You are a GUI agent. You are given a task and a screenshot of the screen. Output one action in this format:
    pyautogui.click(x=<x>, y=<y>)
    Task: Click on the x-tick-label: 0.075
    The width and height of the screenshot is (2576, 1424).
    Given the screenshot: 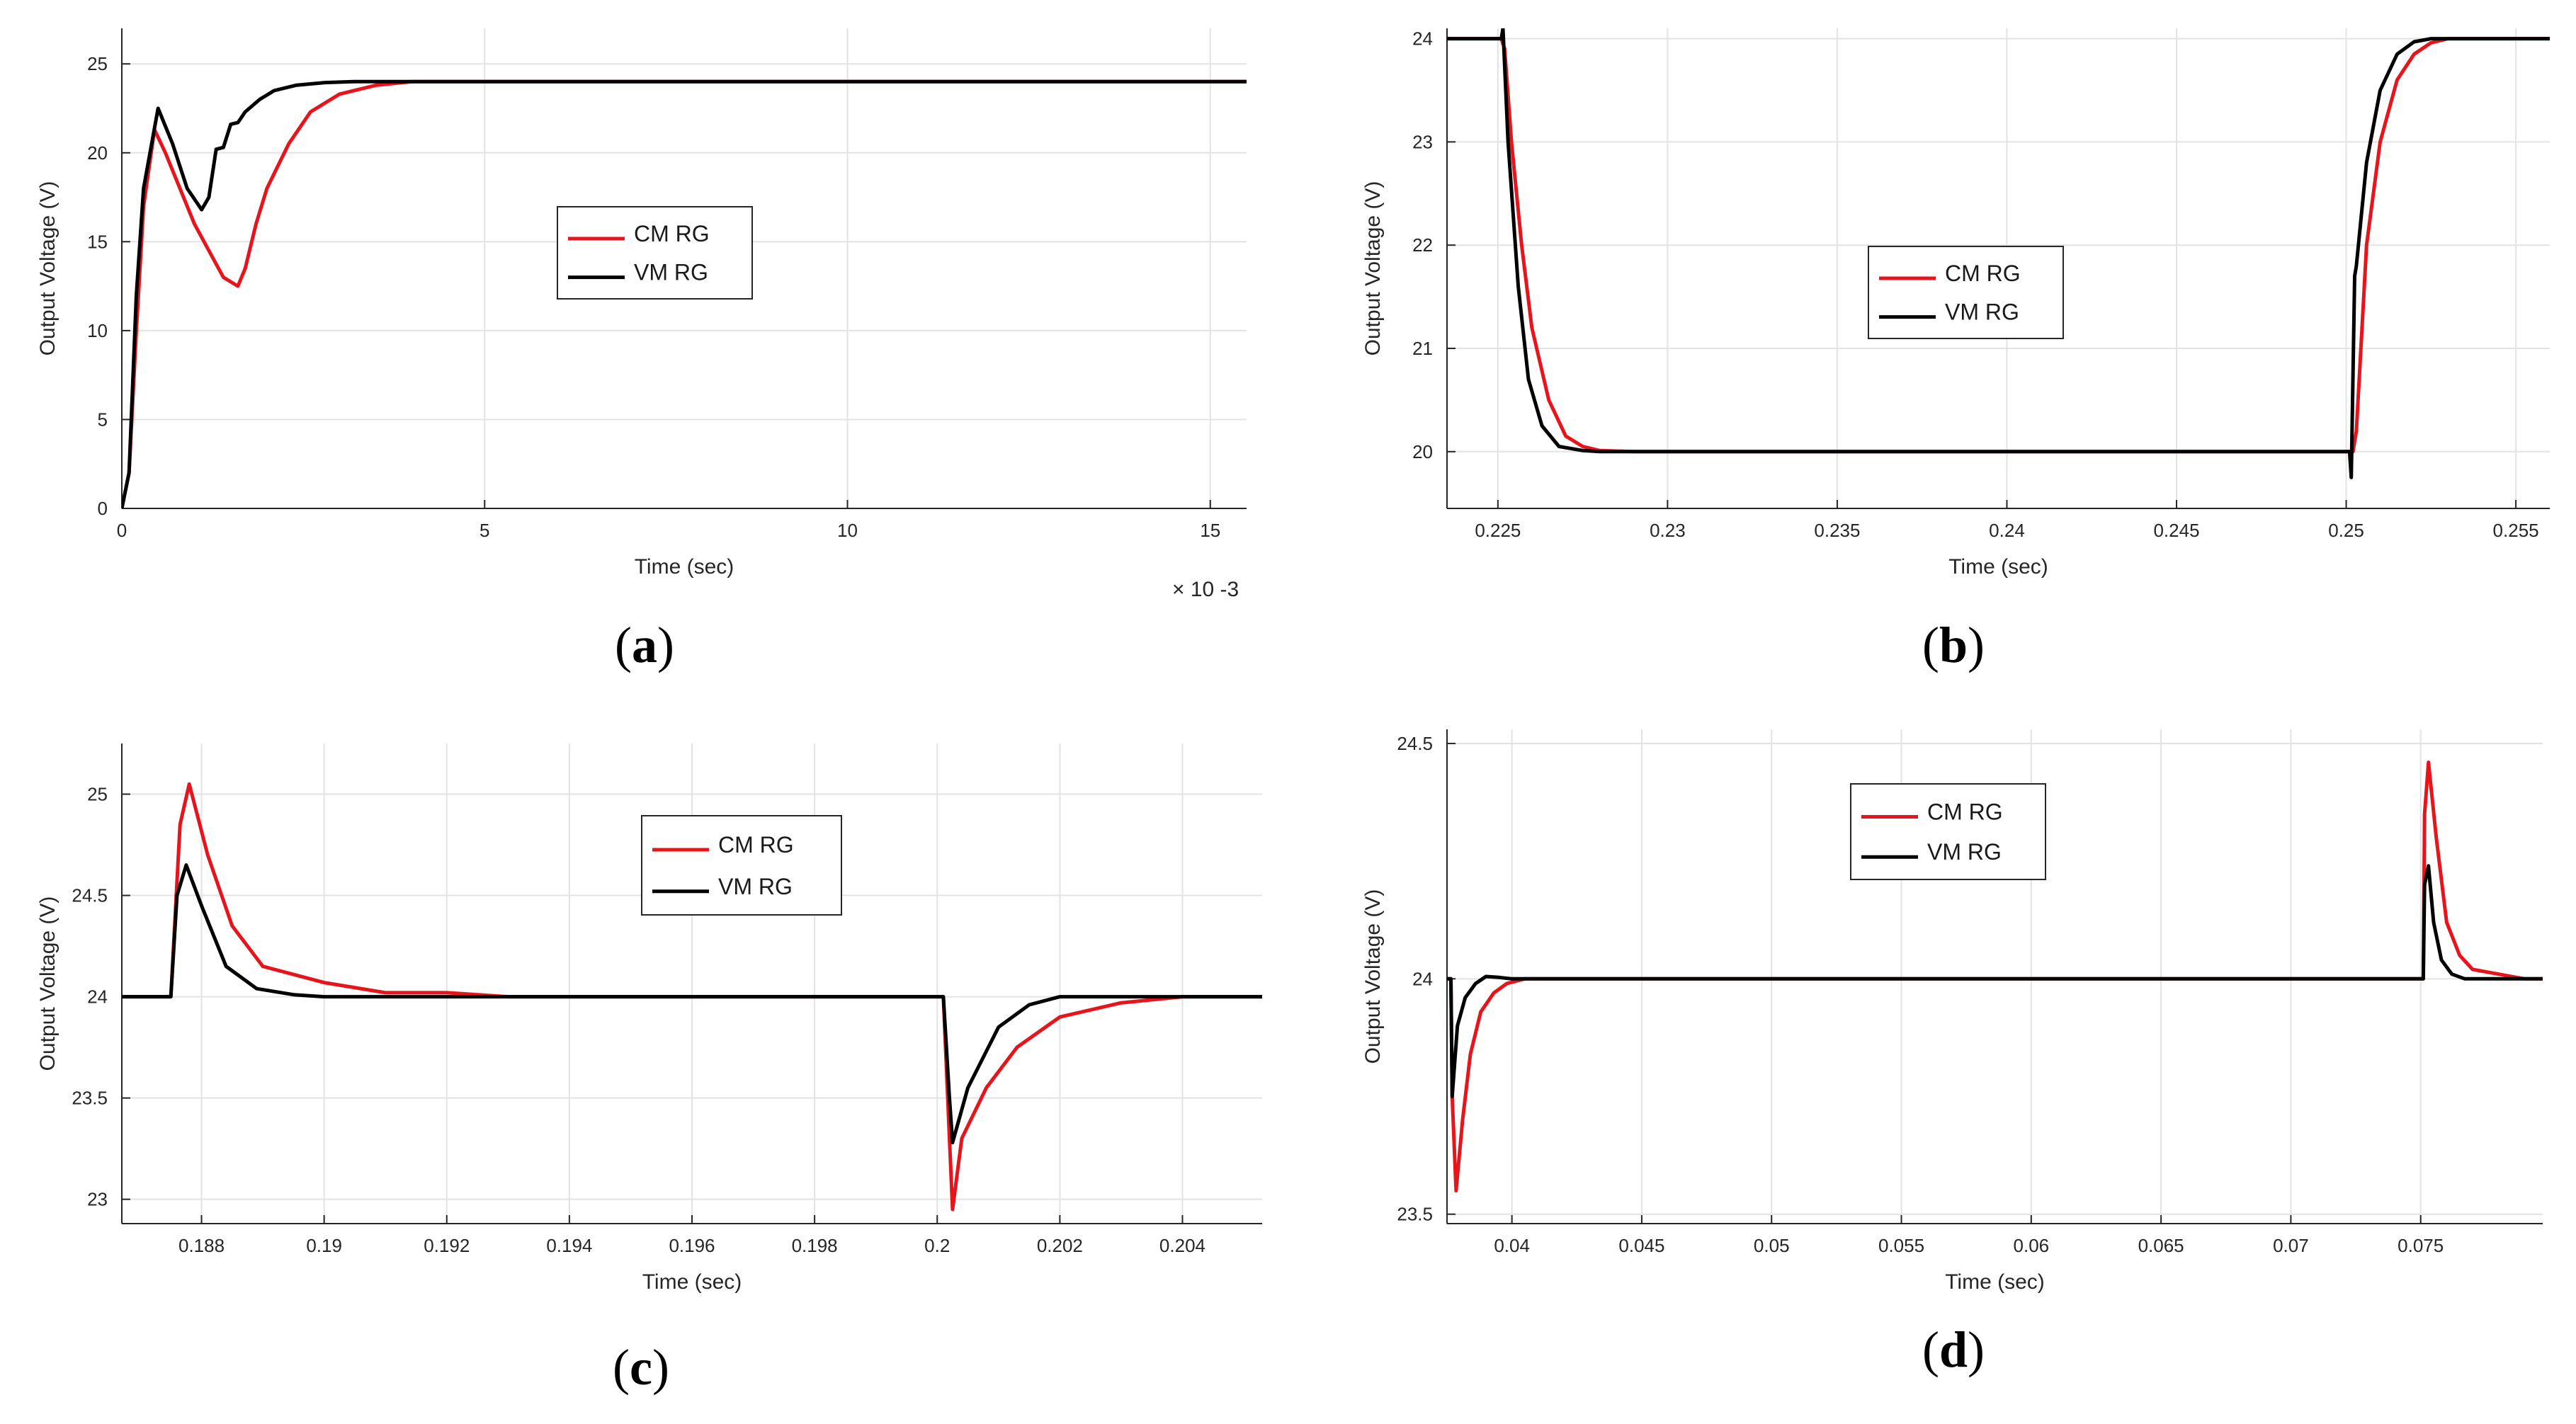 What is the action you would take?
    pyautogui.click(x=2421, y=1245)
    